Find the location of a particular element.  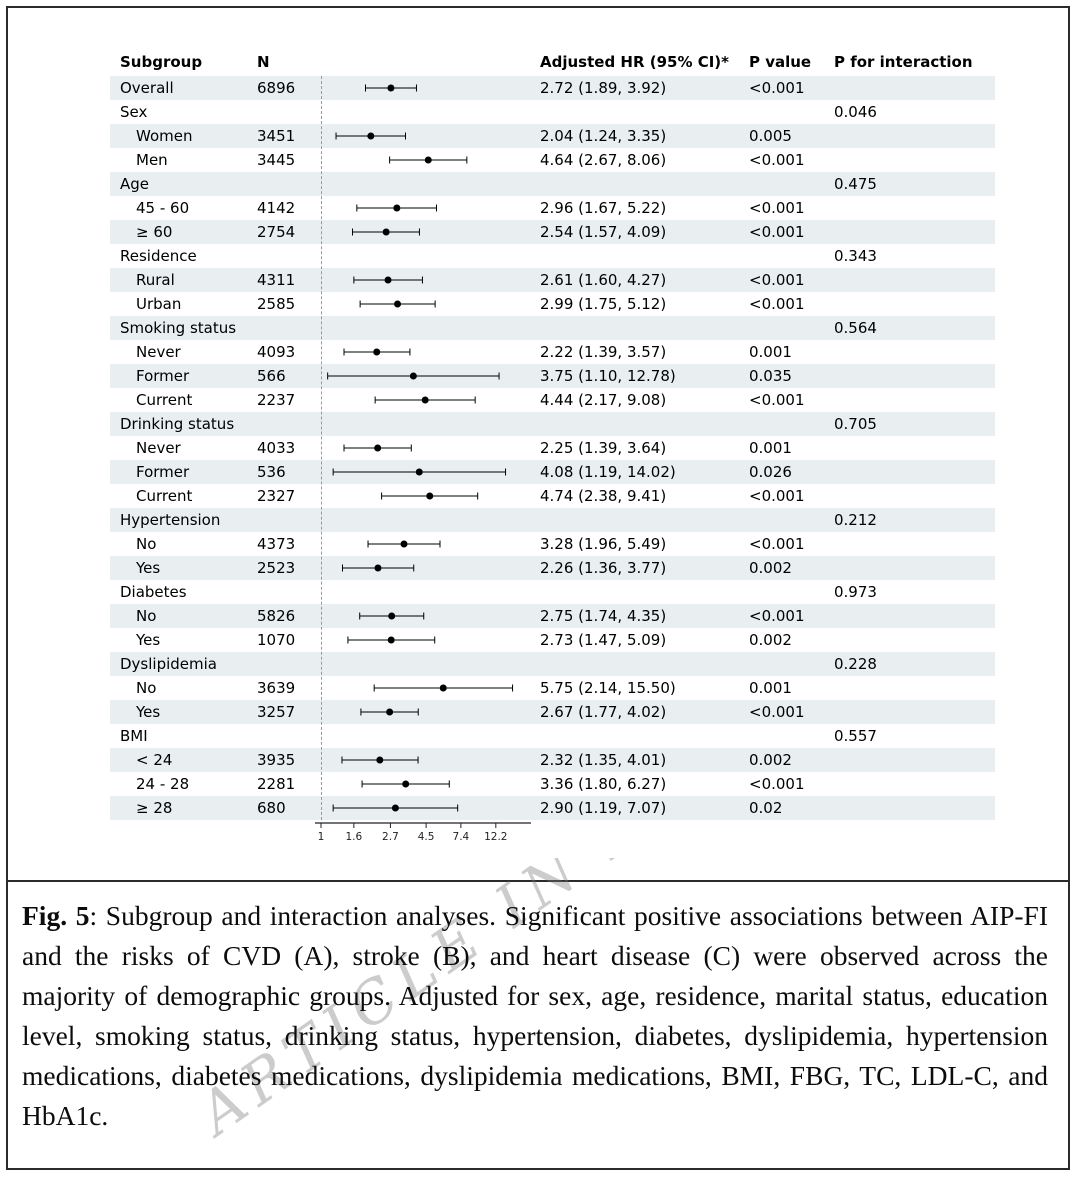

hr-value: 2.72 (1.89, 3.92) is located at coordinates (603, 88).